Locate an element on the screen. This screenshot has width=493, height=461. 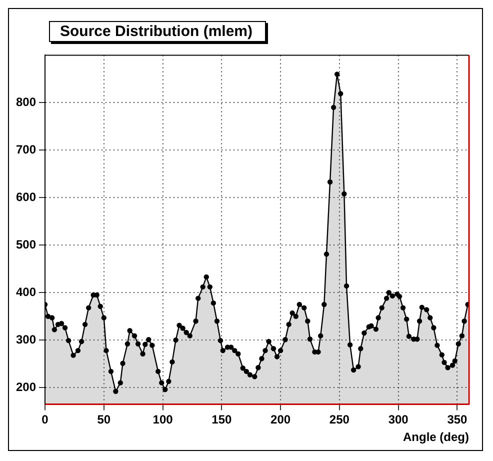
x-tick-label: 250 is located at coordinates (339, 419).